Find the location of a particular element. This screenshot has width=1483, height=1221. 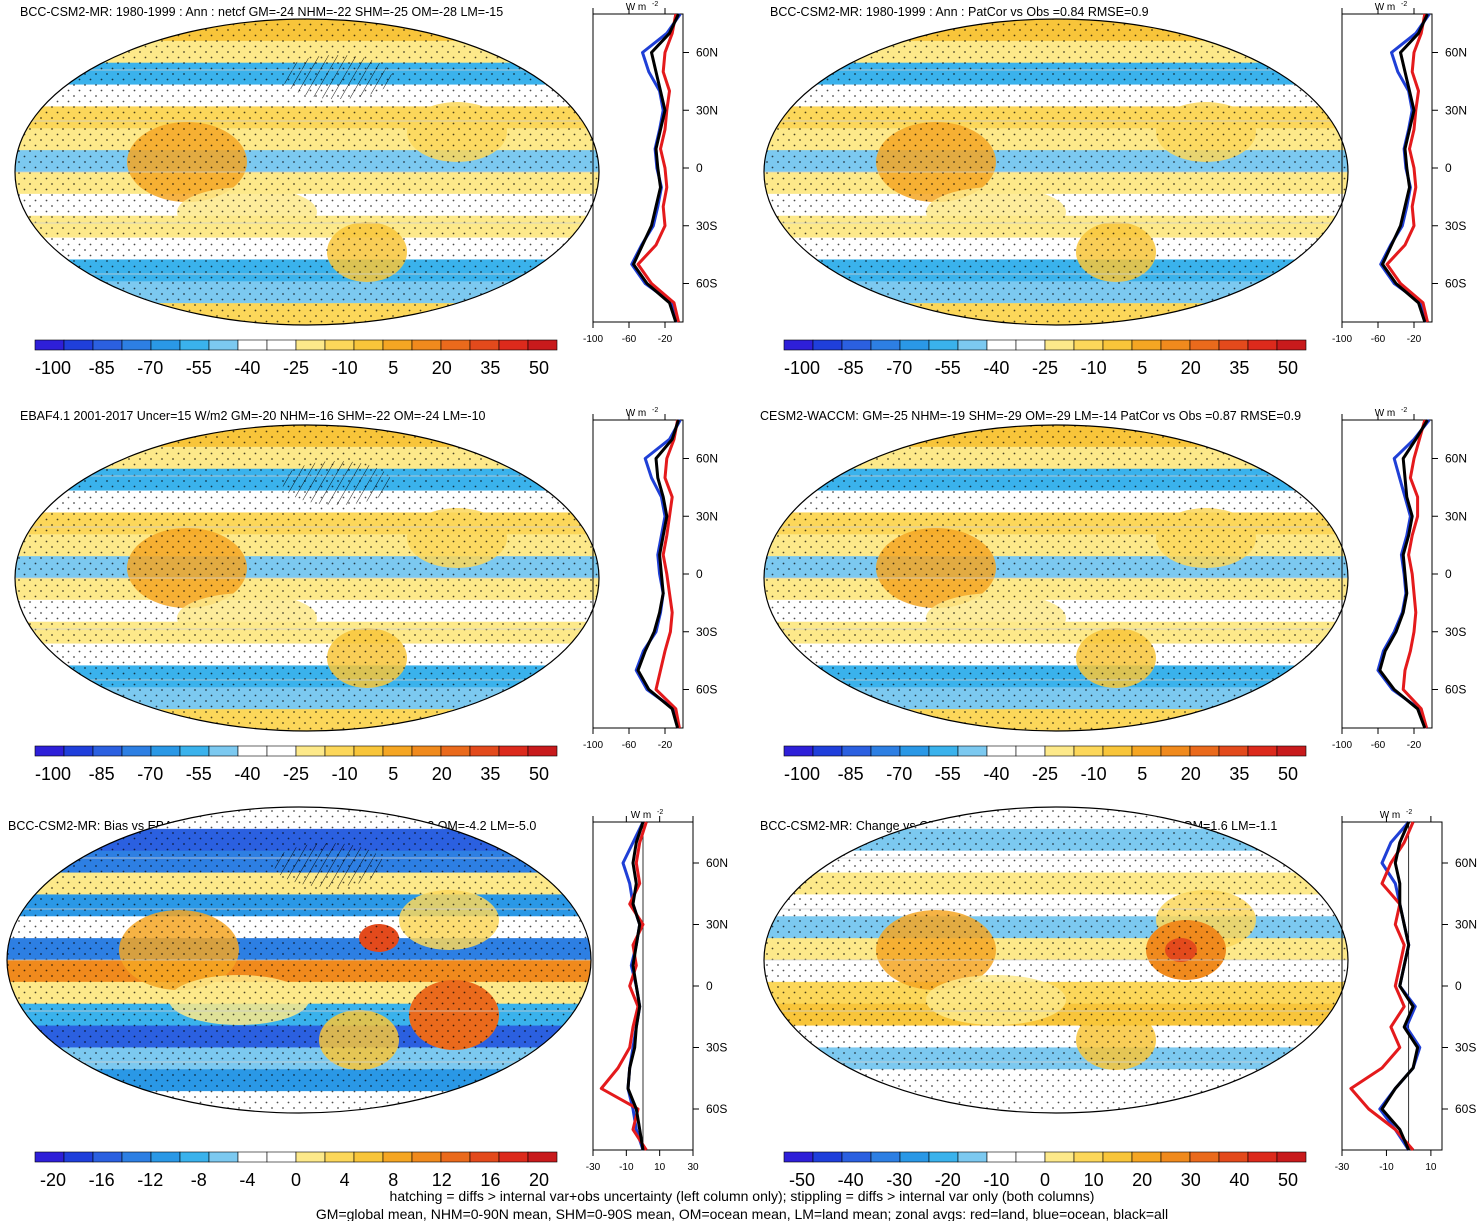

zonal-lat-label: 0 is located at coordinates (699, 574).